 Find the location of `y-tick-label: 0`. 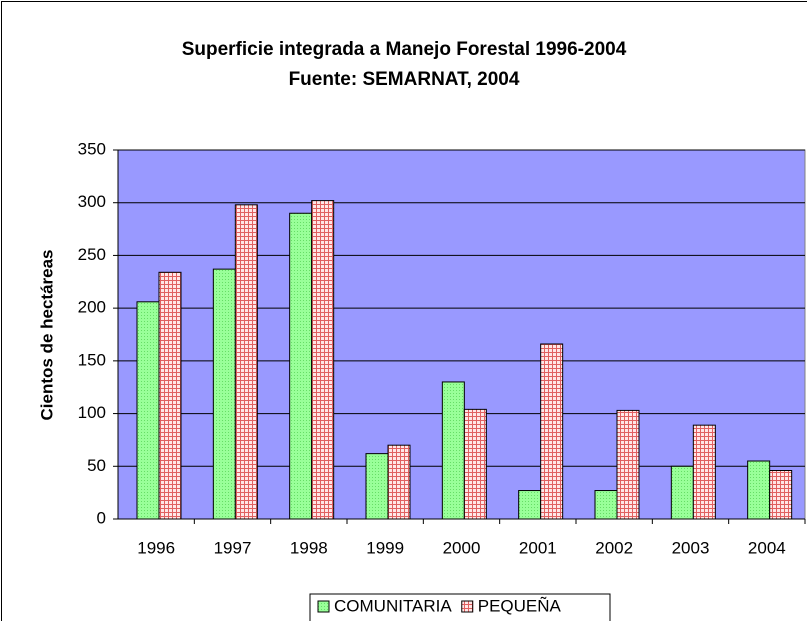

y-tick-label: 0 is located at coordinates (101, 517).